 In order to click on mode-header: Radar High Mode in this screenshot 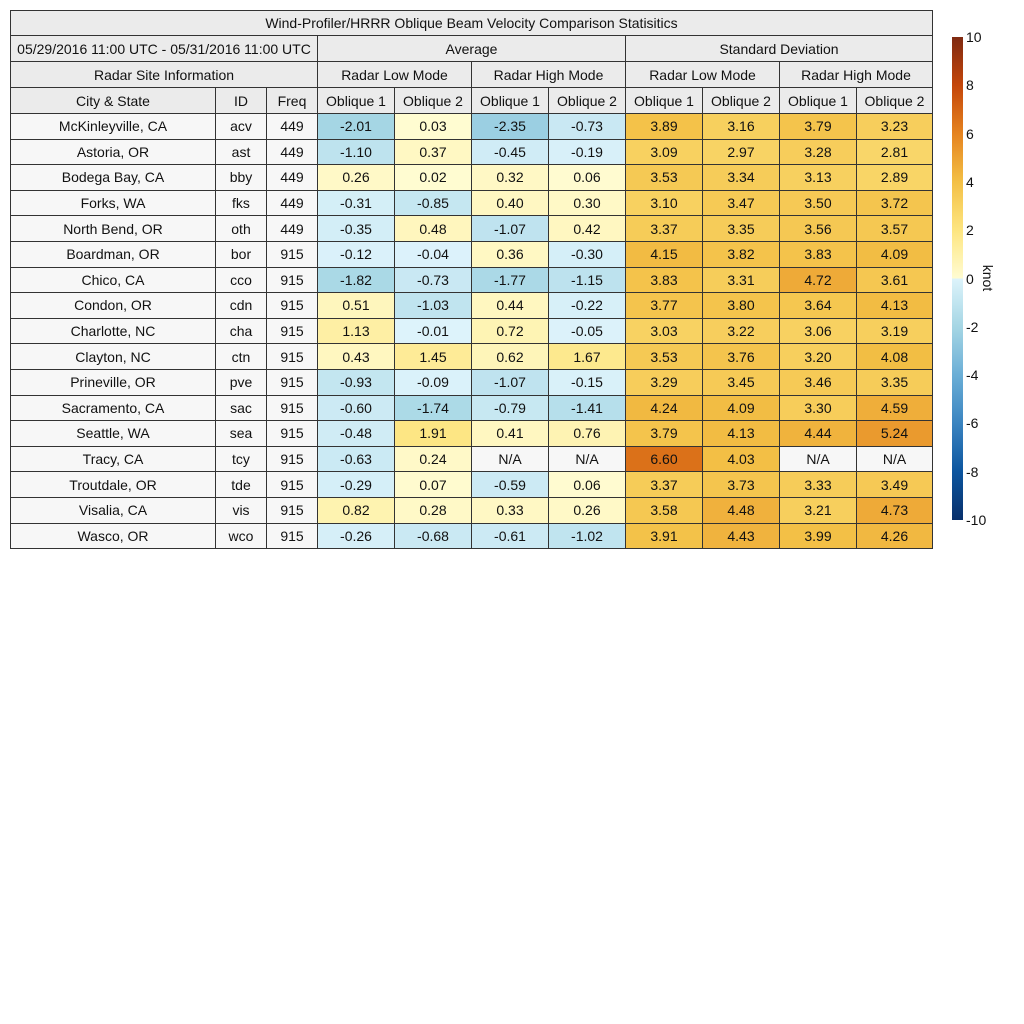, I will do `click(548, 74)`.